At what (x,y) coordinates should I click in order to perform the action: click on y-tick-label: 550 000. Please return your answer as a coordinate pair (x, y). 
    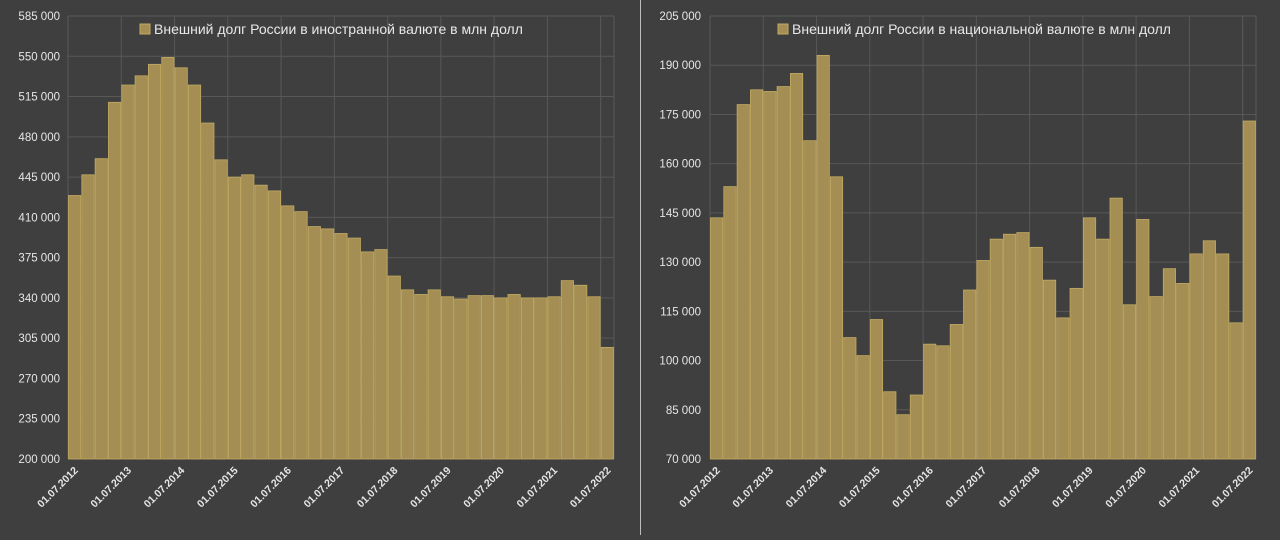
    Looking at the image, I should click on (39, 57).